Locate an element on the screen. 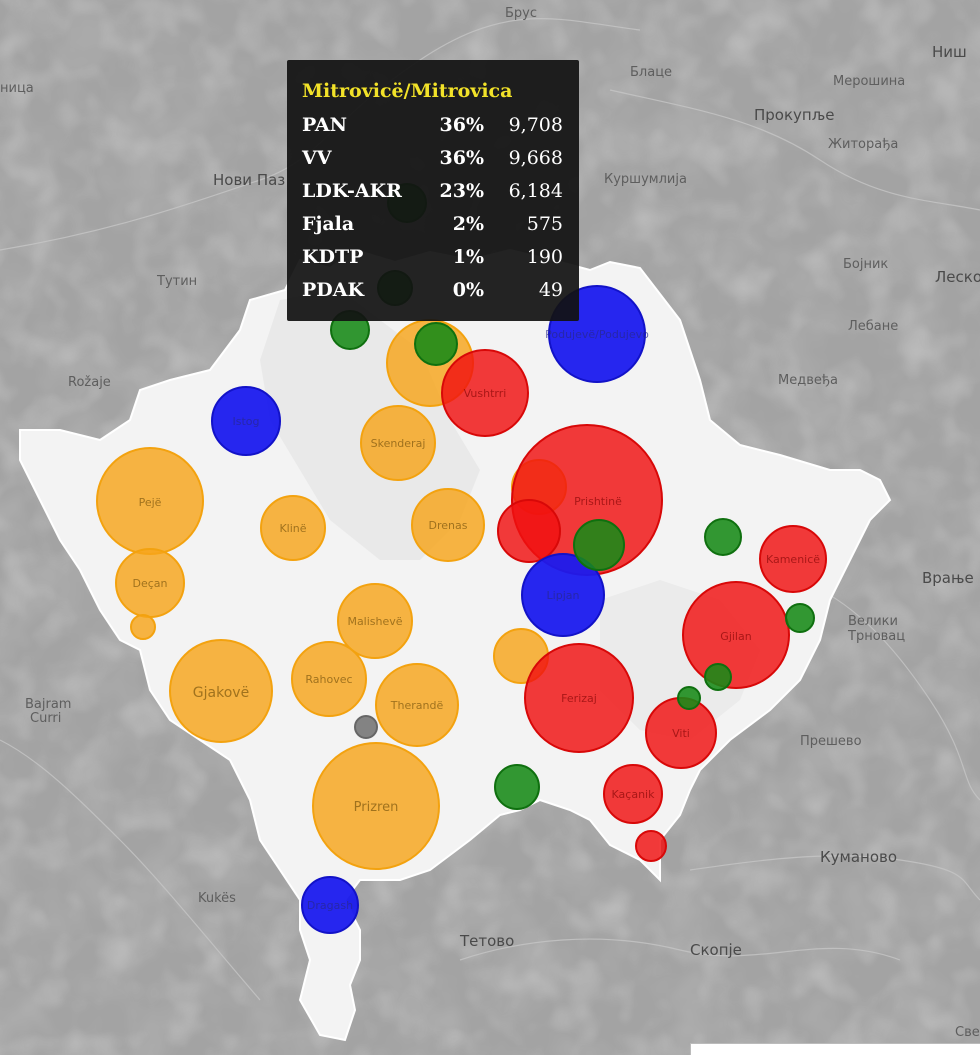 The height and width of the screenshot is (1055, 980). bubble-prizren is located at coordinates (376, 806).